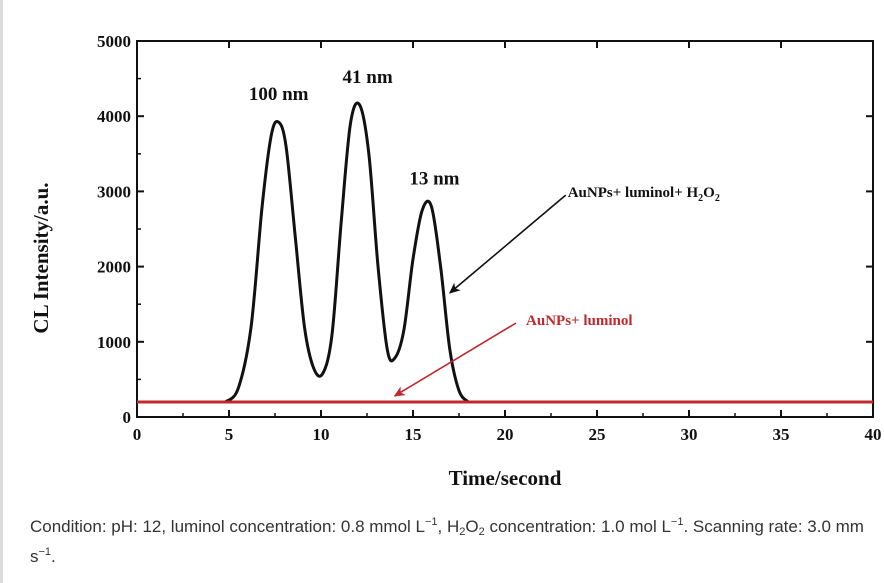 The height and width of the screenshot is (583, 884). I want to click on series-label-aunps-luminol-h2o2: AuNPs+ luminol+ H2O2, so click(644, 194).